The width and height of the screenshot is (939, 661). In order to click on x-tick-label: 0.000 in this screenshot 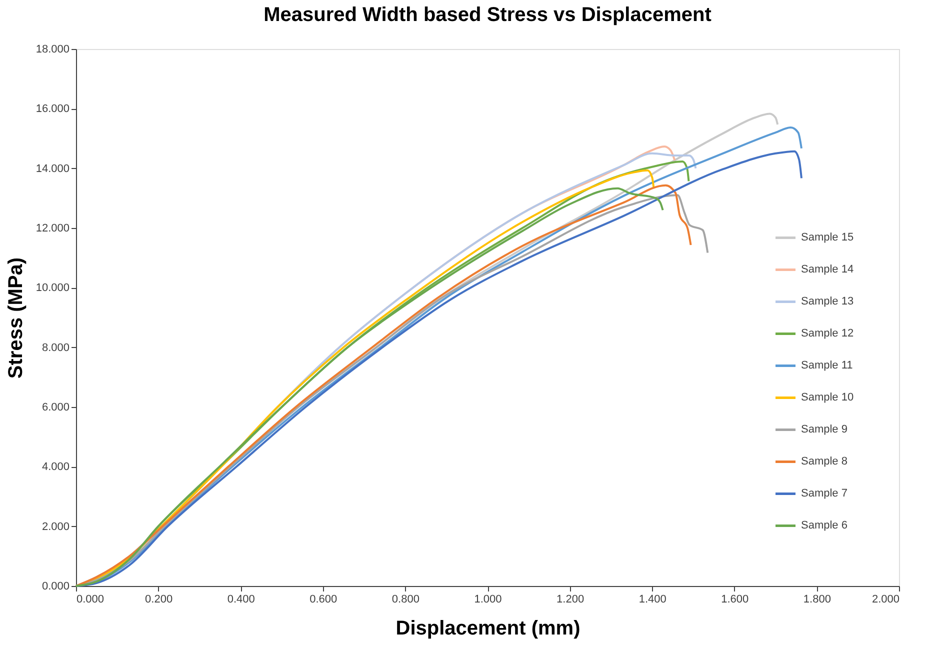, I will do `click(90, 600)`.